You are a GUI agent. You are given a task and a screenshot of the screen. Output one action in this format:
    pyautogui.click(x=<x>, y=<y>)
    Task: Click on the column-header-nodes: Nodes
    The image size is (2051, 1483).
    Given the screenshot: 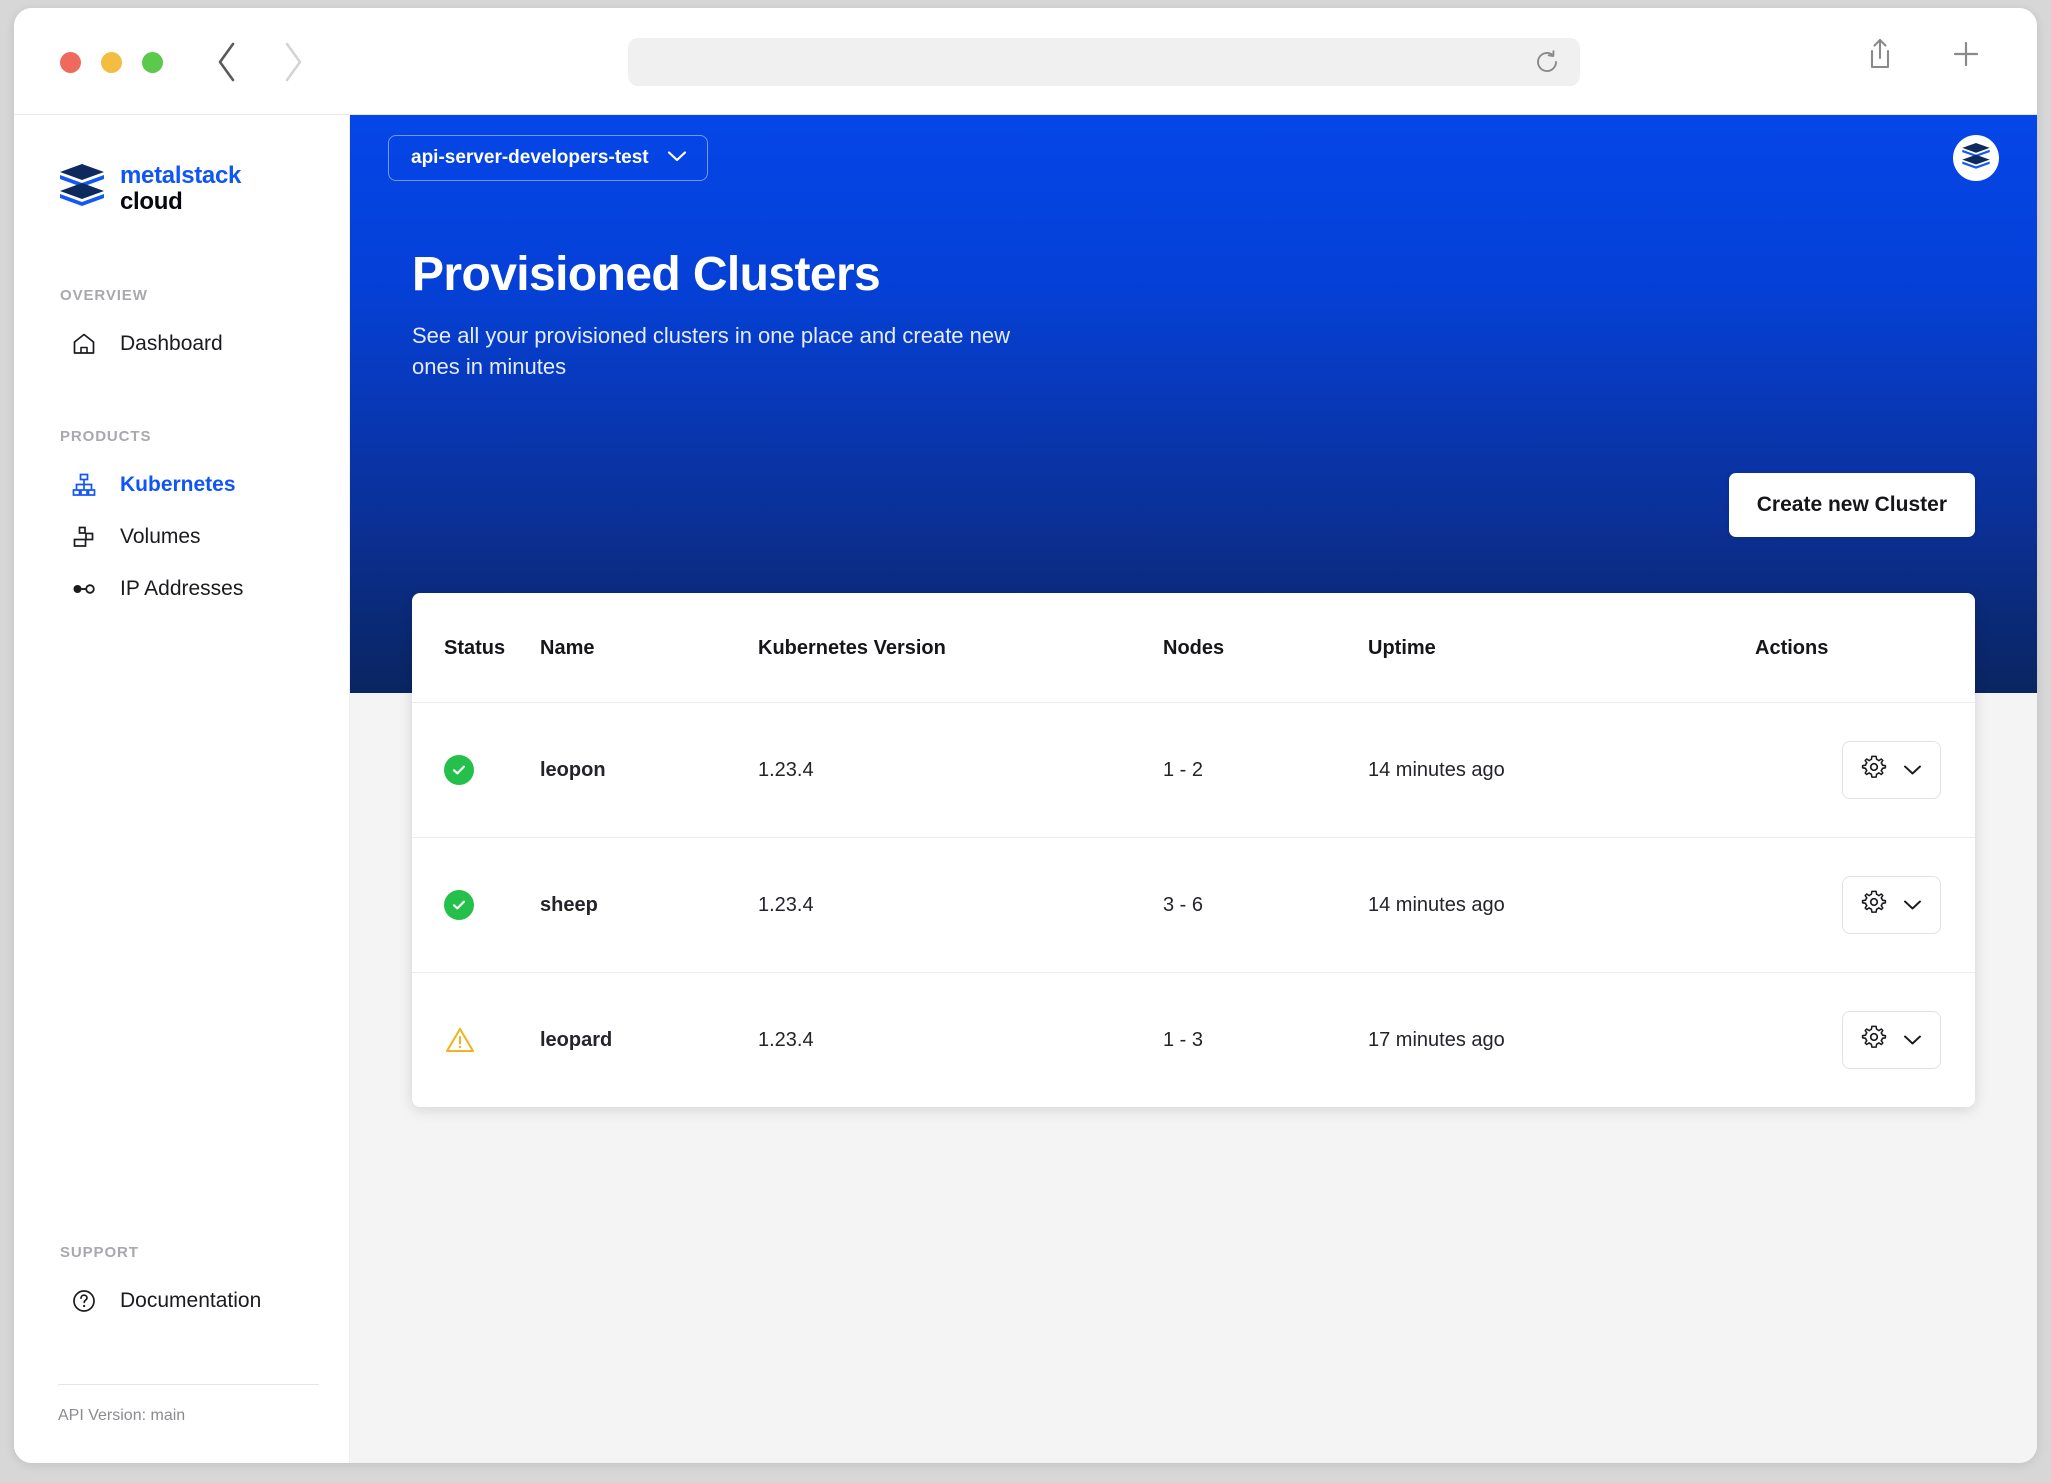 What is the action you would take?
    pyautogui.click(x=1265, y=648)
    